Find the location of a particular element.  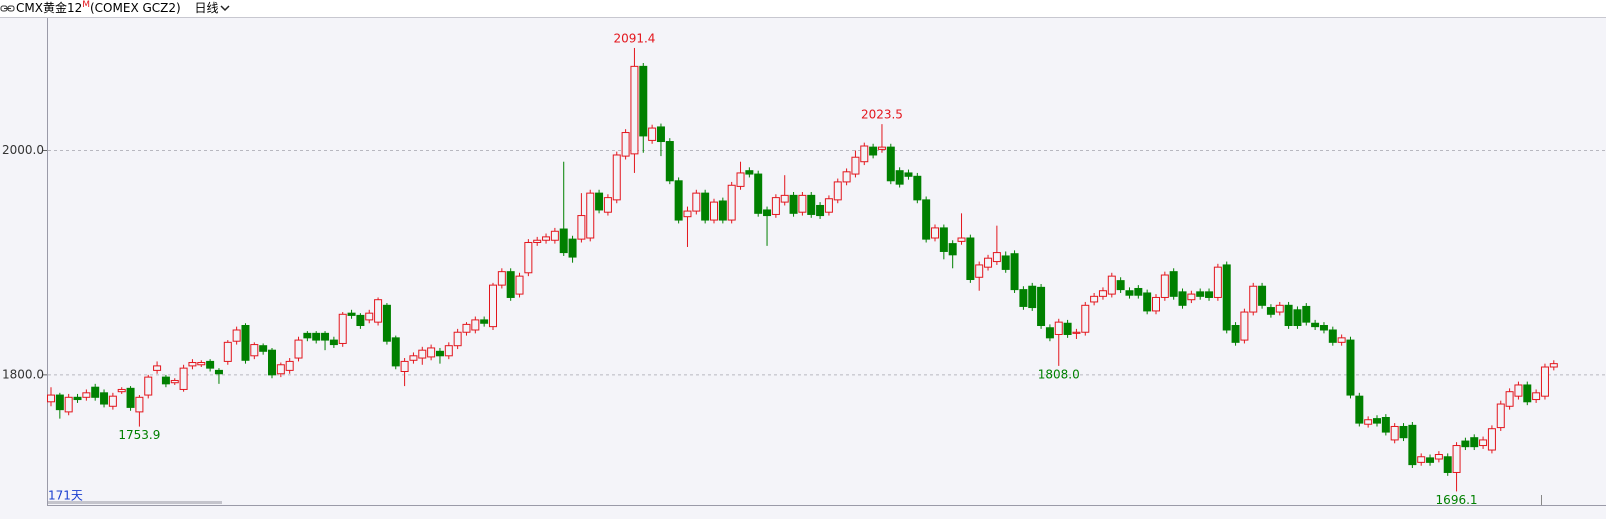

period-selector: 日线 is located at coordinates (206, 8).